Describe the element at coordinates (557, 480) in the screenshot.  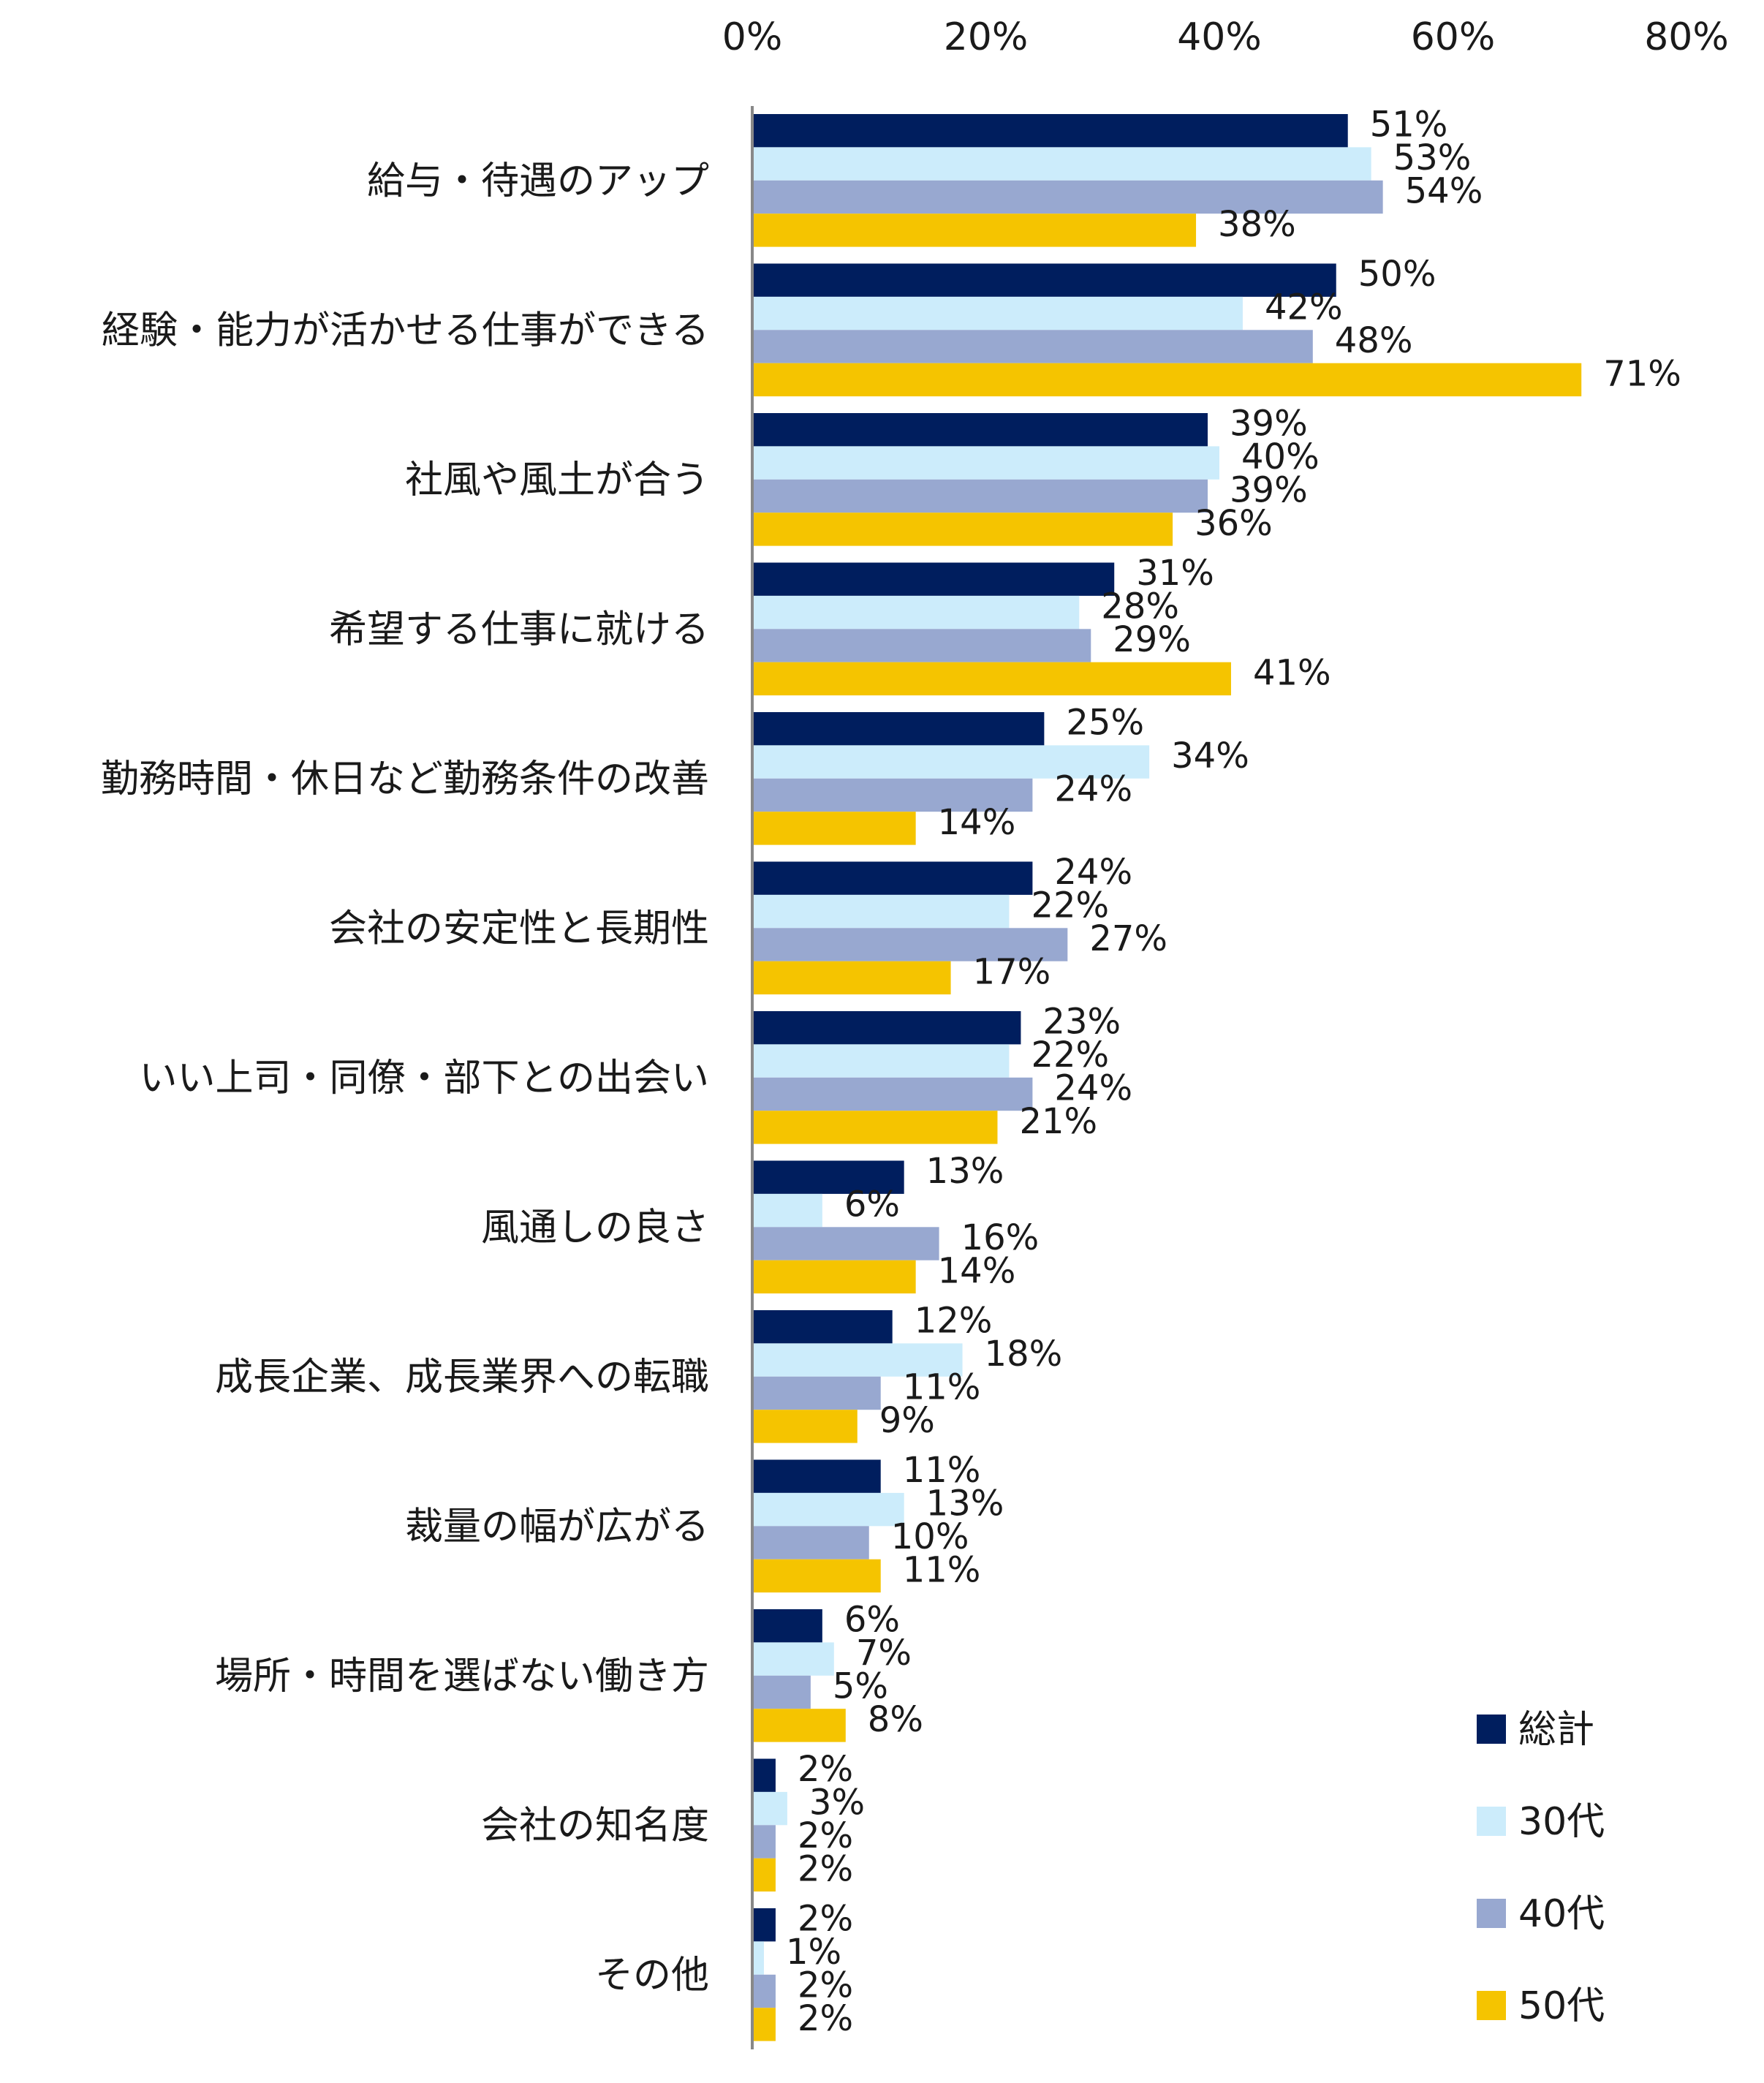
I see `category-label: 社風や風土が合う` at that location.